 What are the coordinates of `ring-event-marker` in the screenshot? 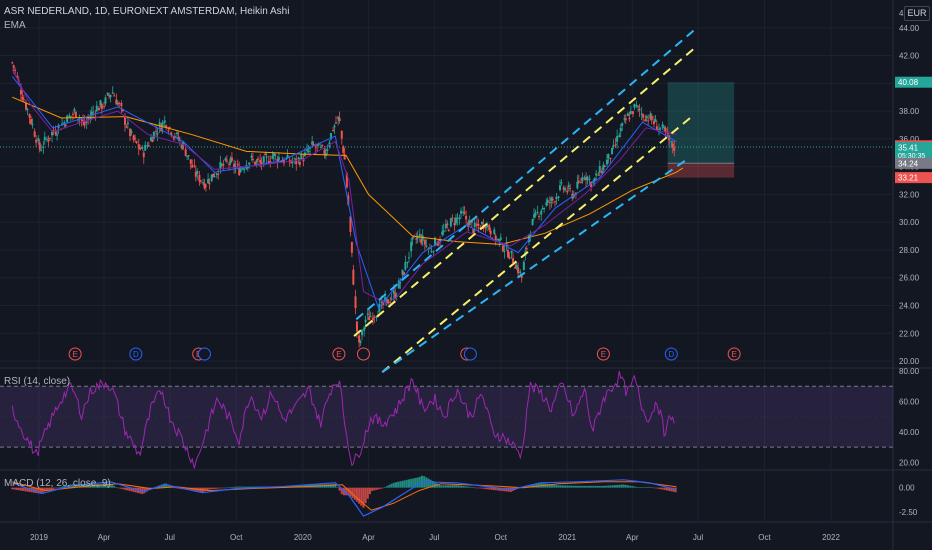 It's located at (204, 354).